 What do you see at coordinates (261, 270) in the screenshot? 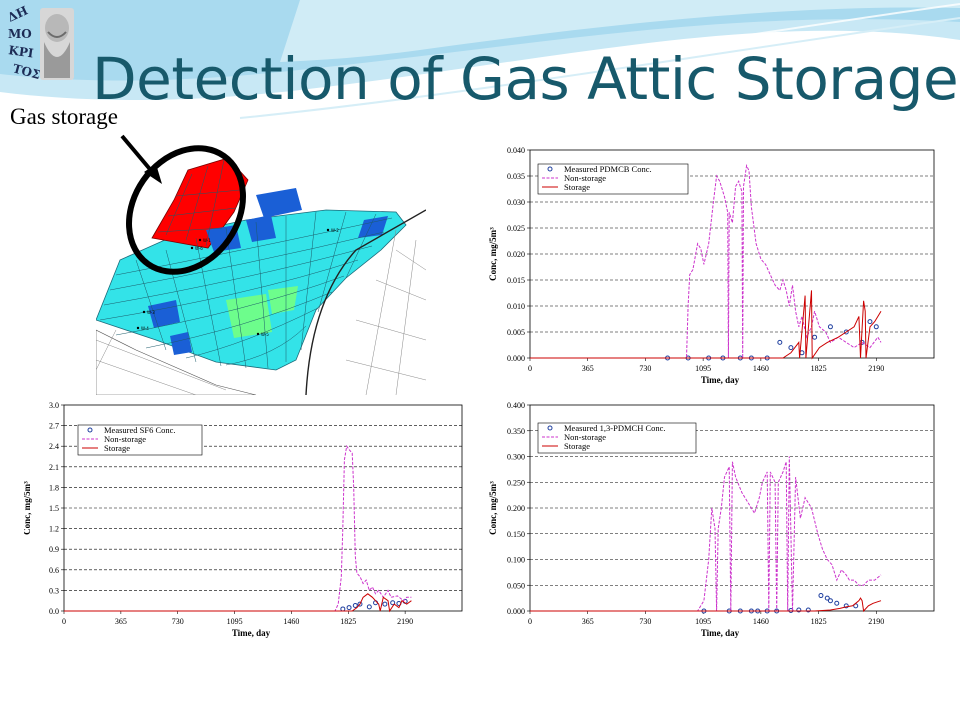
I see `reservoir-grid-image: W-1 W-2 W-3 W-4 W-5 W-6` at bounding box center [261, 270].